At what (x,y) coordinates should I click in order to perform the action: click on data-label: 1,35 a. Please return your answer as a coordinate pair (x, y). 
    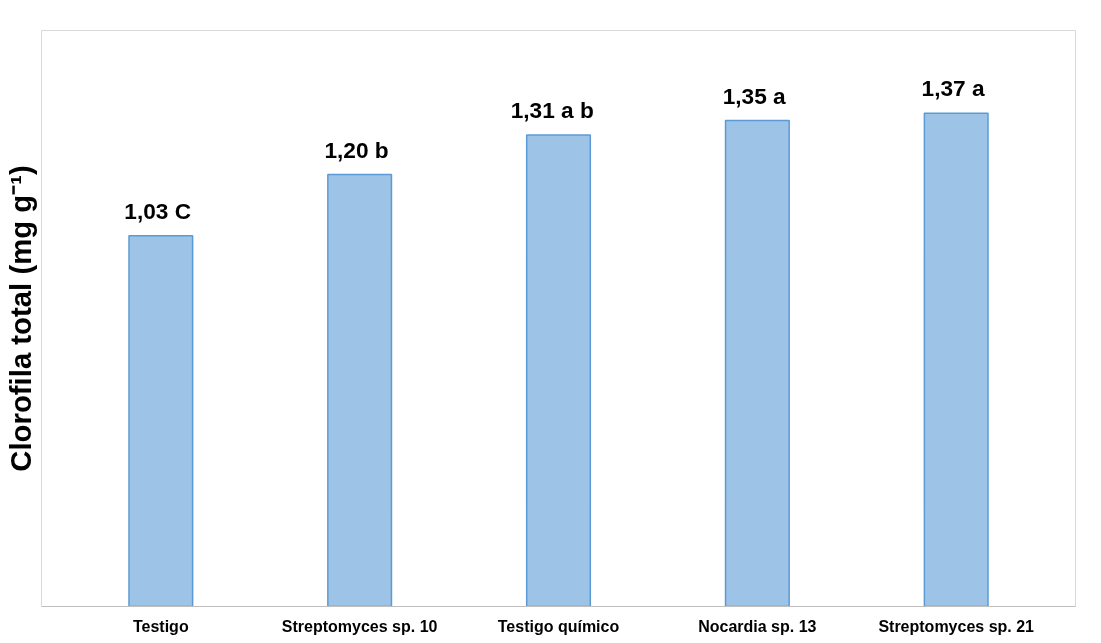
    Looking at the image, I should click on (754, 95).